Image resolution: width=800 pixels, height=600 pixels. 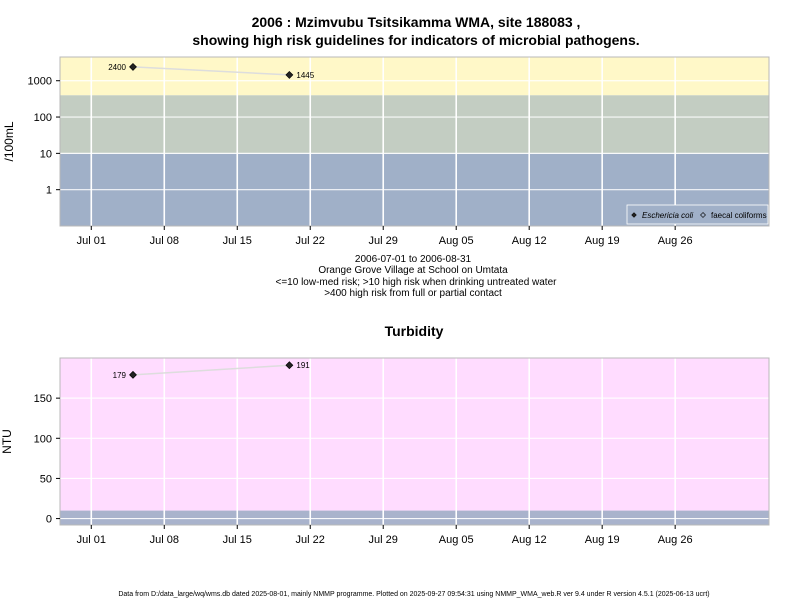 What do you see at coordinates (7, 441) in the screenshot?
I see `y-axis-label: NTU` at bounding box center [7, 441].